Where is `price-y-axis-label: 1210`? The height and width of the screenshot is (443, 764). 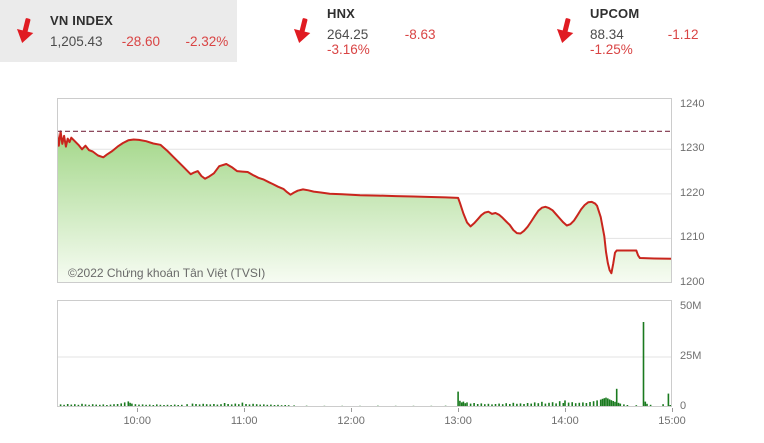
price-y-axis-label: 1210 is located at coordinates (692, 237).